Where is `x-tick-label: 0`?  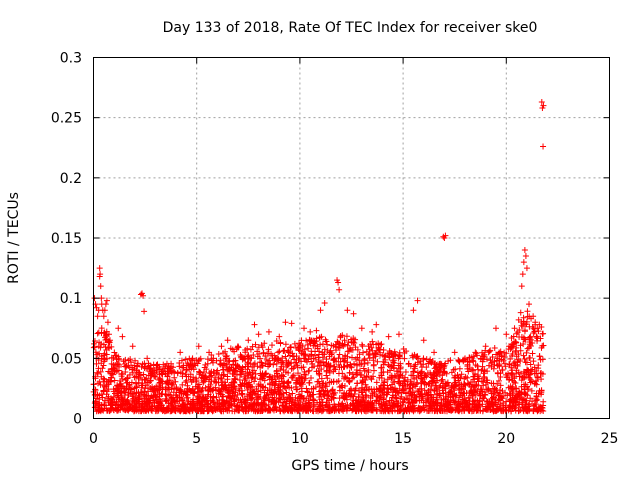 x-tick-label: 0 is located at coordinates (93, 439).